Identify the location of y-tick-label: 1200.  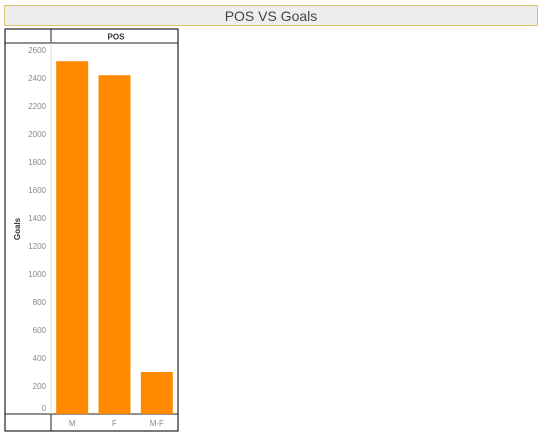
(37, 246).